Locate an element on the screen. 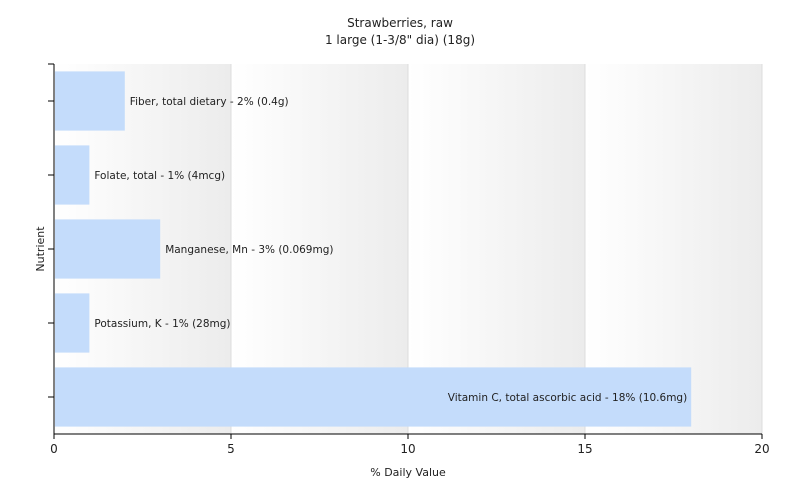  x-axis-label: % Daily Value is located at coordinates (408, 472).